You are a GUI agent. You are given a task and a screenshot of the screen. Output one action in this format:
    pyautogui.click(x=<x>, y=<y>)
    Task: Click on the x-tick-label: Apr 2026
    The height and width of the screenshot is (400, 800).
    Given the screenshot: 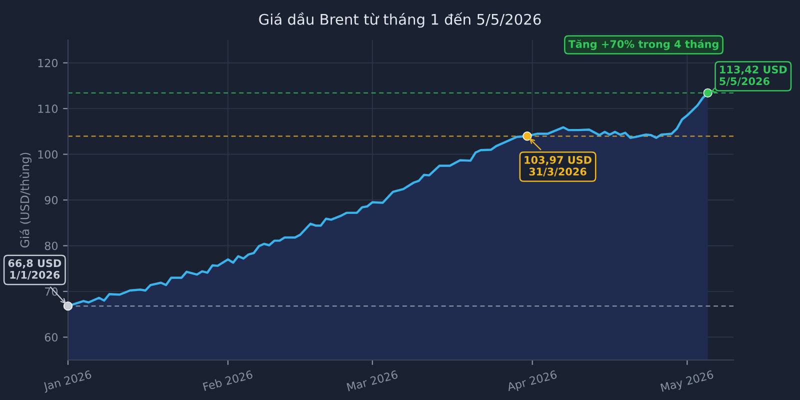 What is the action you would take?
    pyautogui.click(x=532, y=382)
    